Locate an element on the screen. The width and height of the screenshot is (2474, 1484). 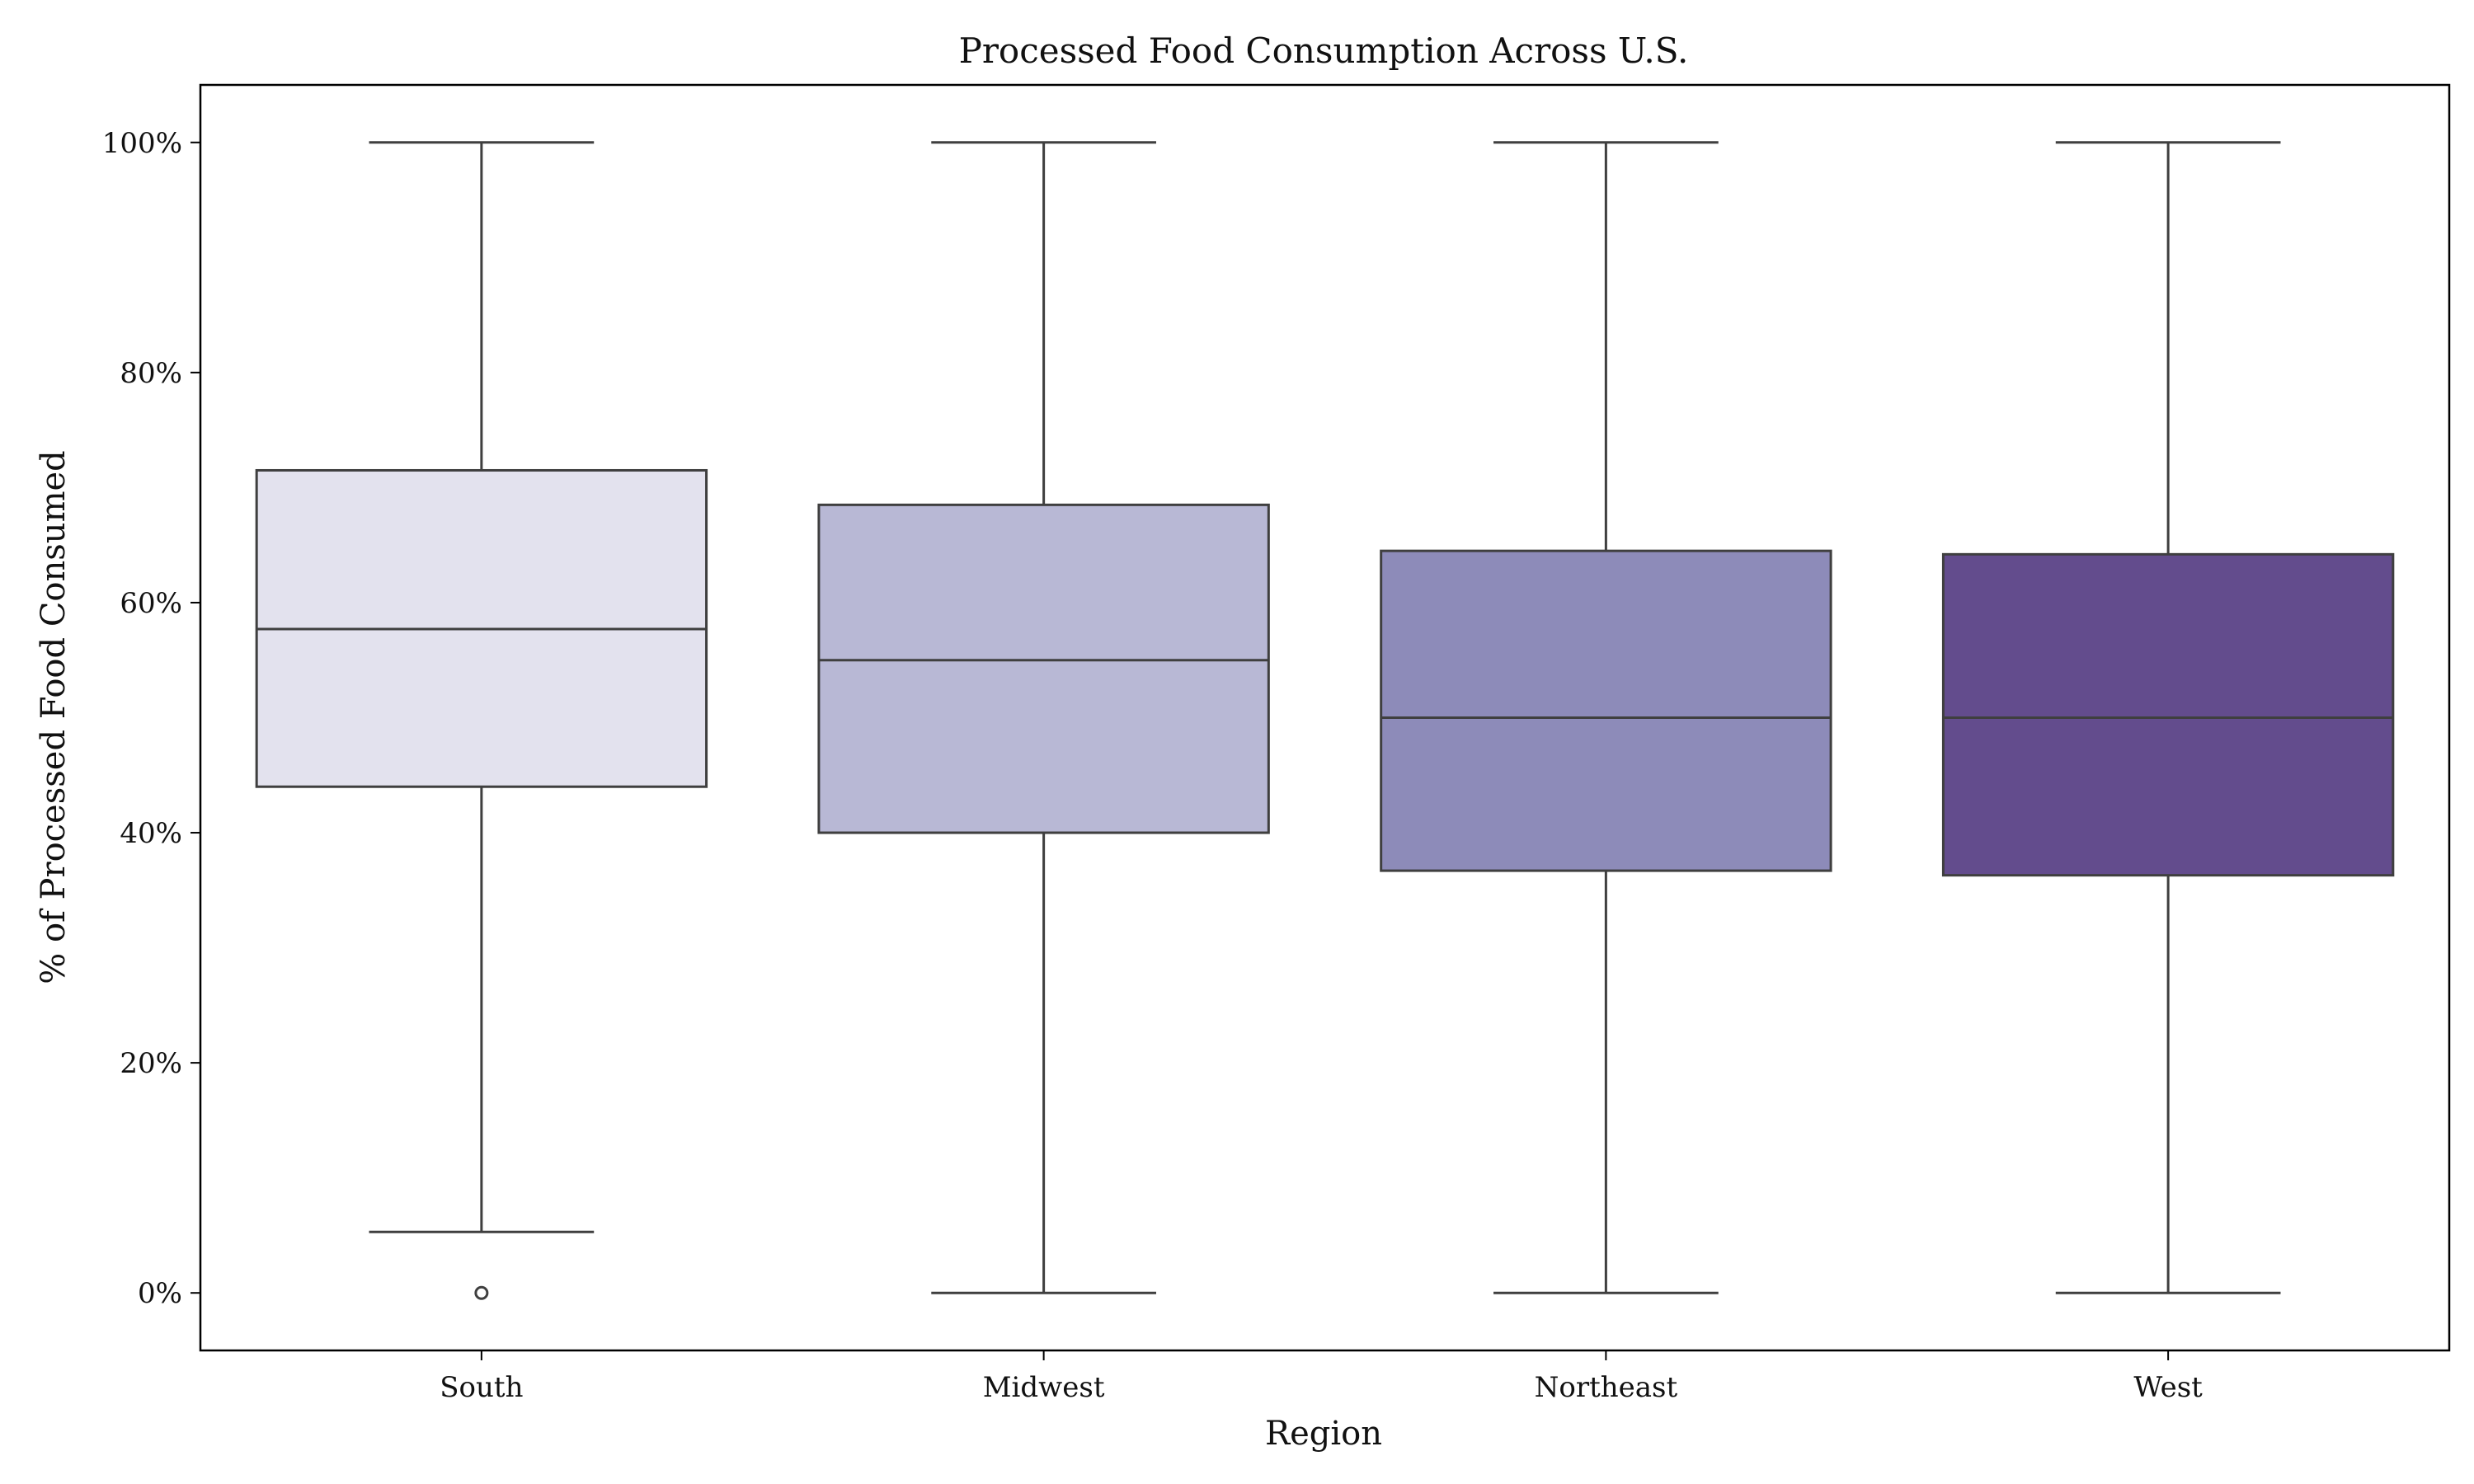
outlier-point is located at coordinates (481, 1292).